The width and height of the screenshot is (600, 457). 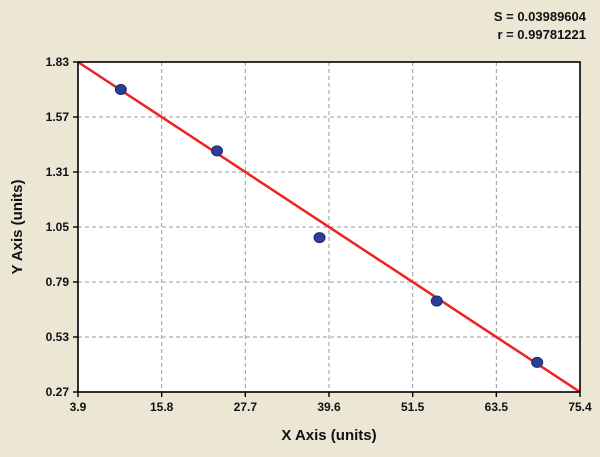 What do you see at coordinates (580, 407) in the screenshot?
I see `x-tick-label: 75.4` at bounding box center [580, 407].